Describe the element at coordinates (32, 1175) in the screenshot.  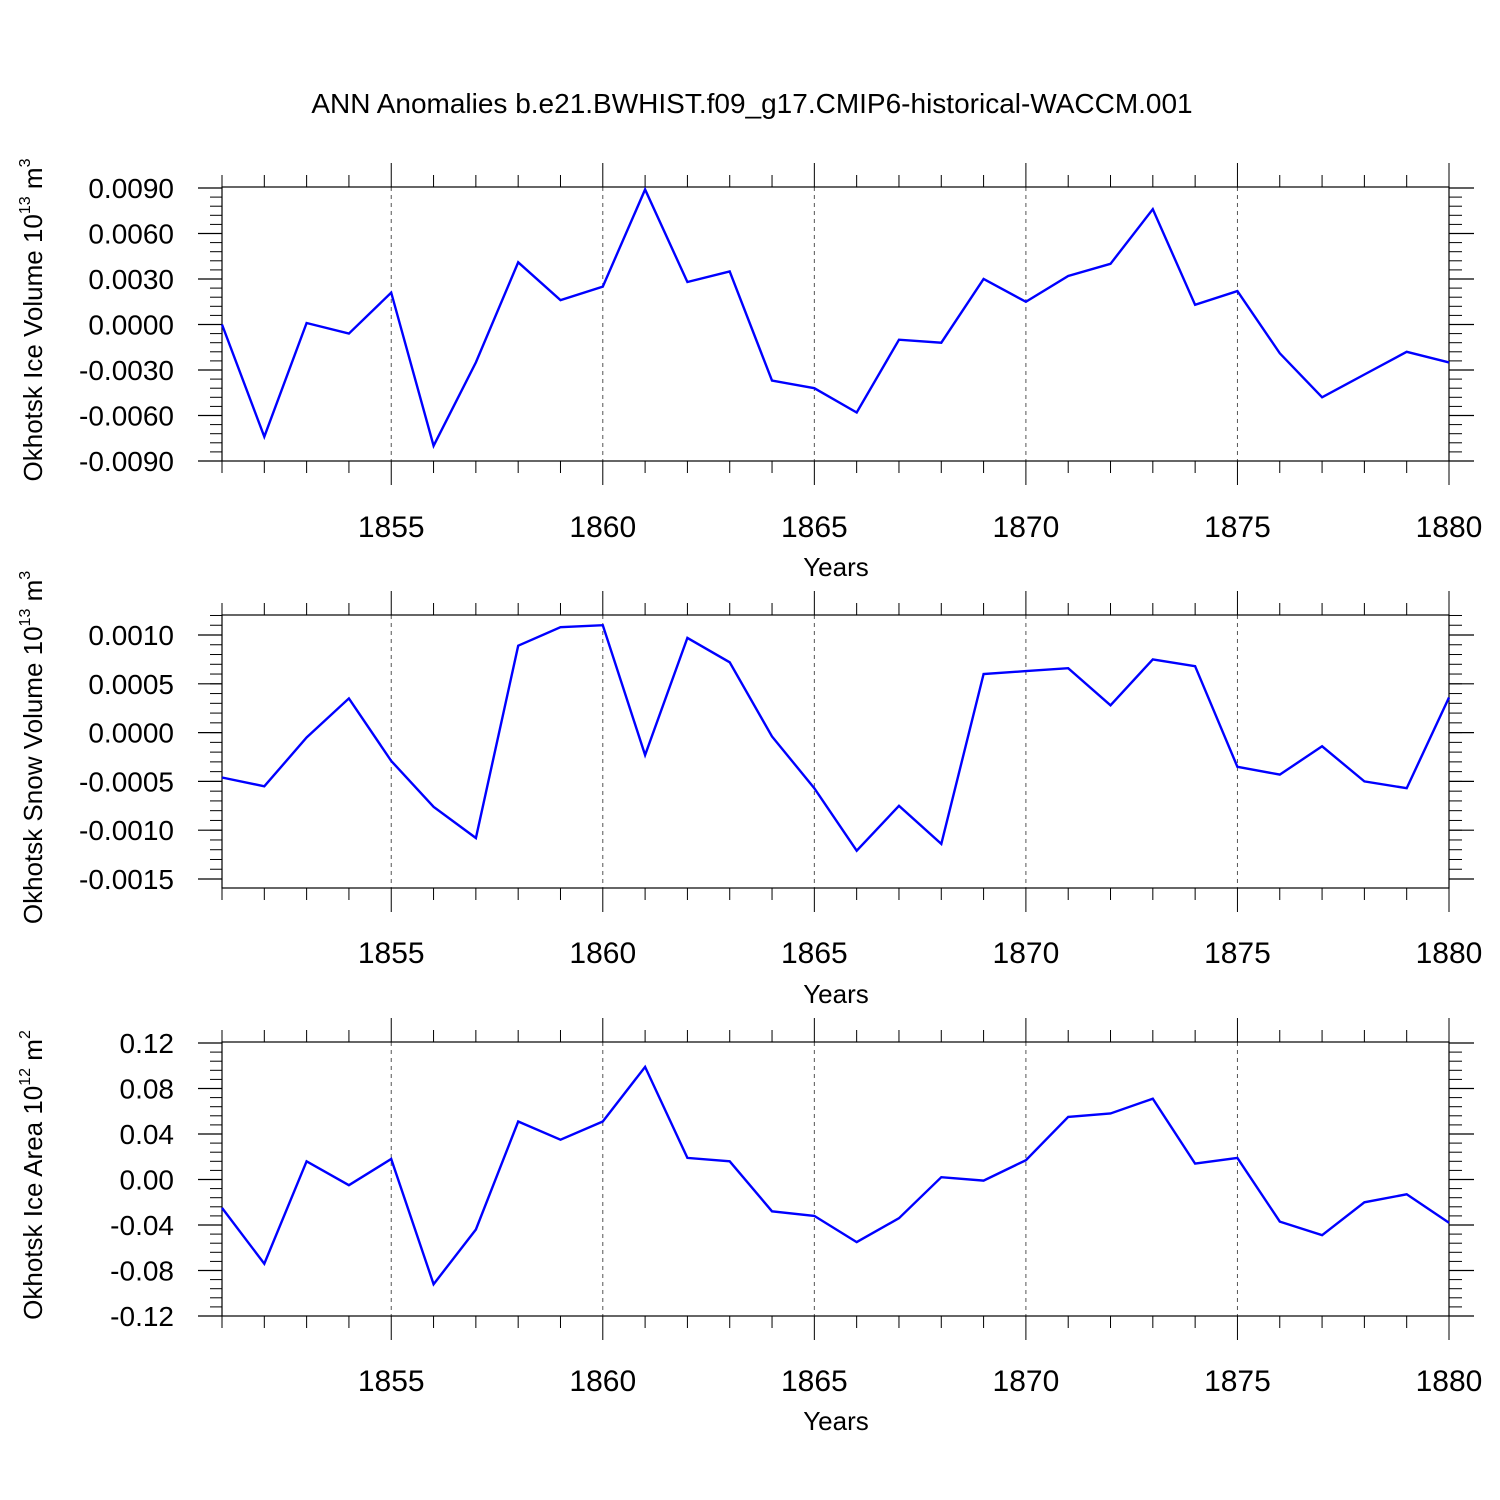
I see `y-axis-label: Okhotsk Ice Area 1012 m2` at that location.